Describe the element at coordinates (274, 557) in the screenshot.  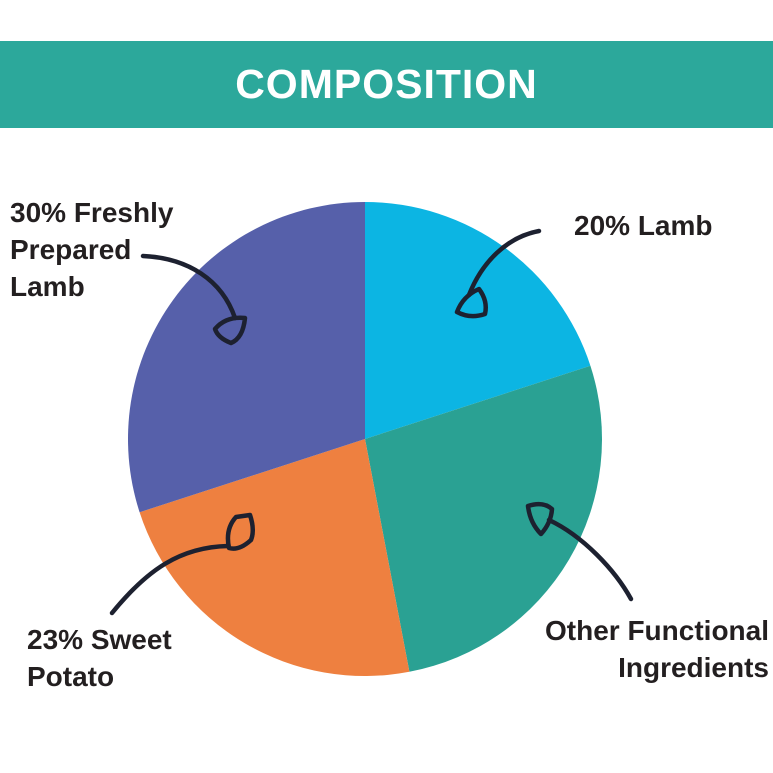
I see `pie-slice-sweet-potato` at that location.